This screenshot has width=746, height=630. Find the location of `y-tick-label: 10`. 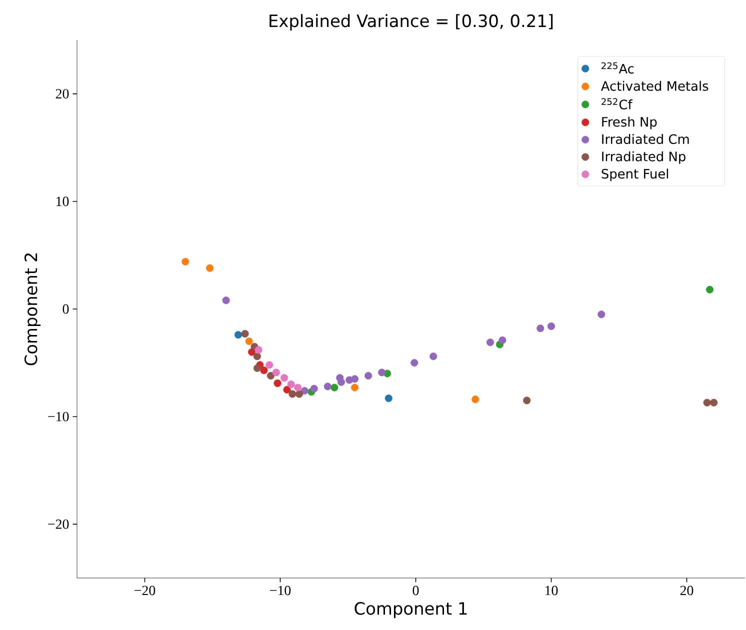

y-tick-label: 10 is located at coordinates (62, 201).